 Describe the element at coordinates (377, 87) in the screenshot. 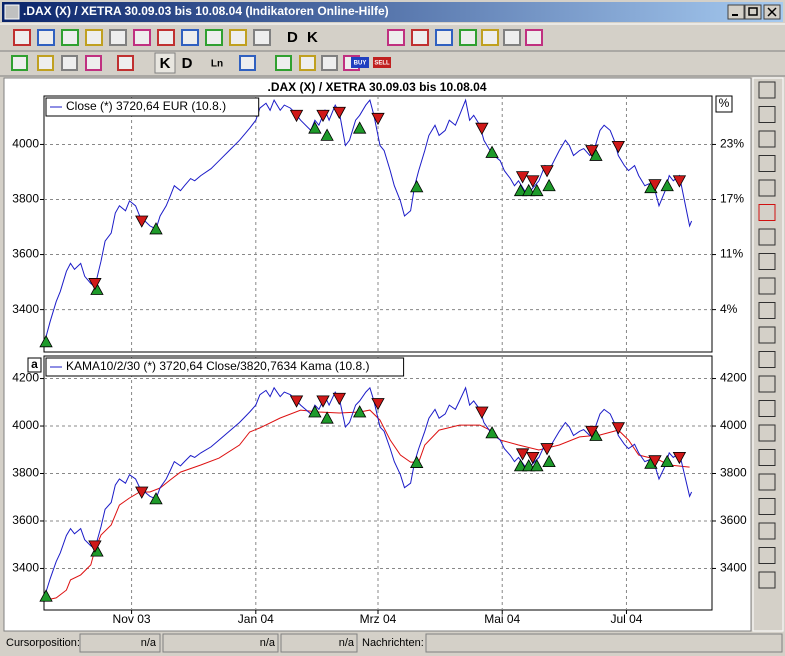

I see `chart-title: .DAX (X) / XETRA 30.09.03 bis 10.08.04` at that location.